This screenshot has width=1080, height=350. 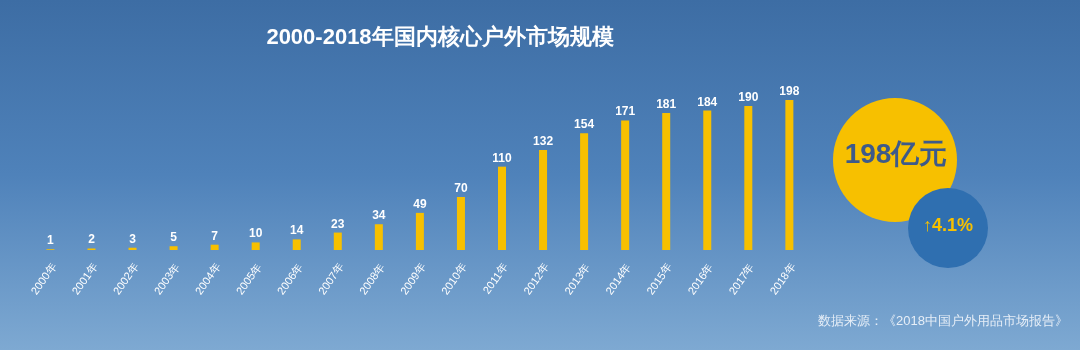 What do you see at coordinates (420, 203) in the screenshot?
I see `data-label: 49` at bounding box center [420, 203].